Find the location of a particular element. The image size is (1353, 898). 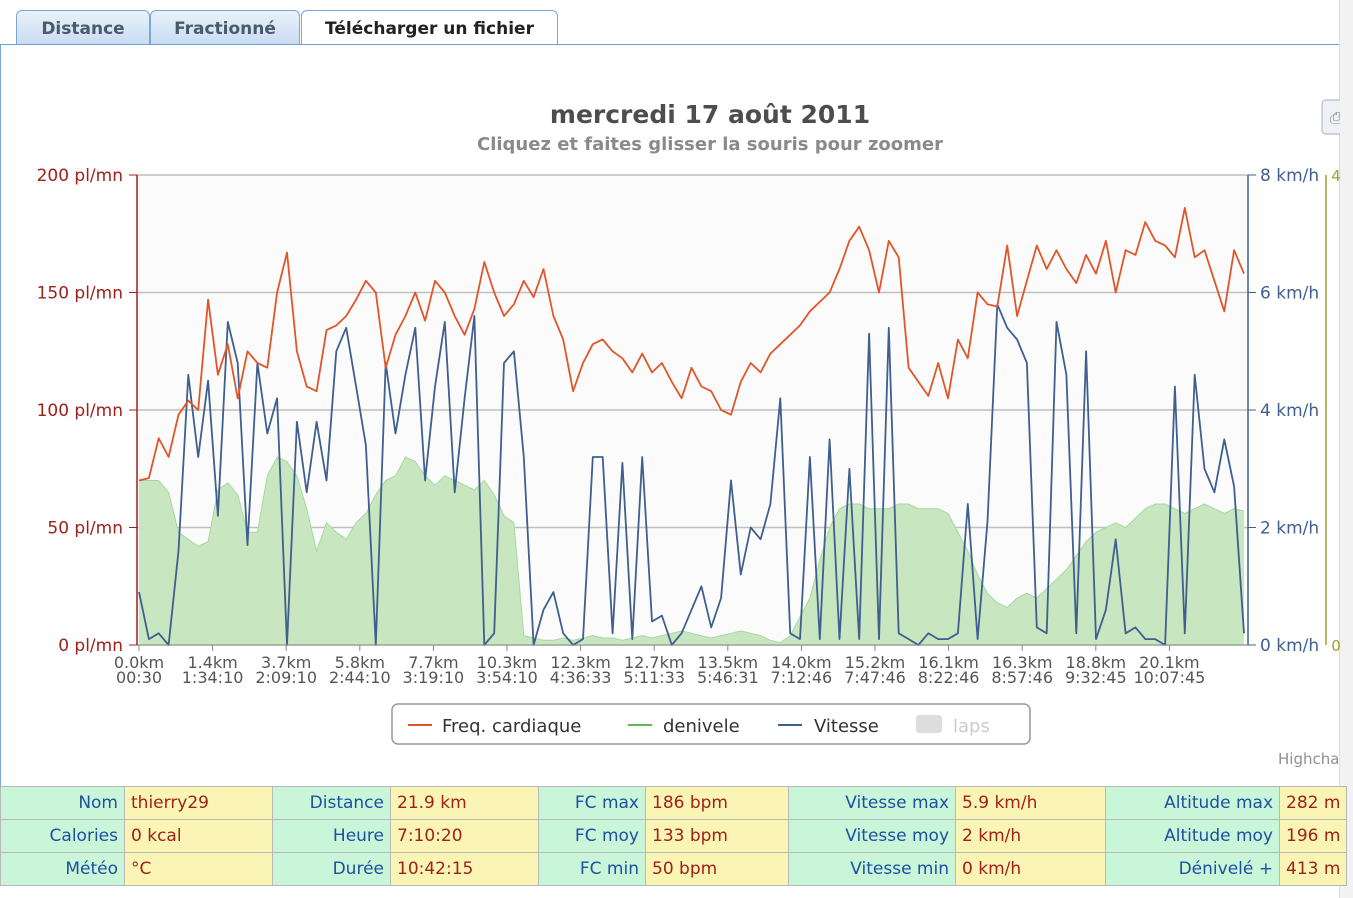

stat-value: thierry29 is located at coordinates (198, 803).